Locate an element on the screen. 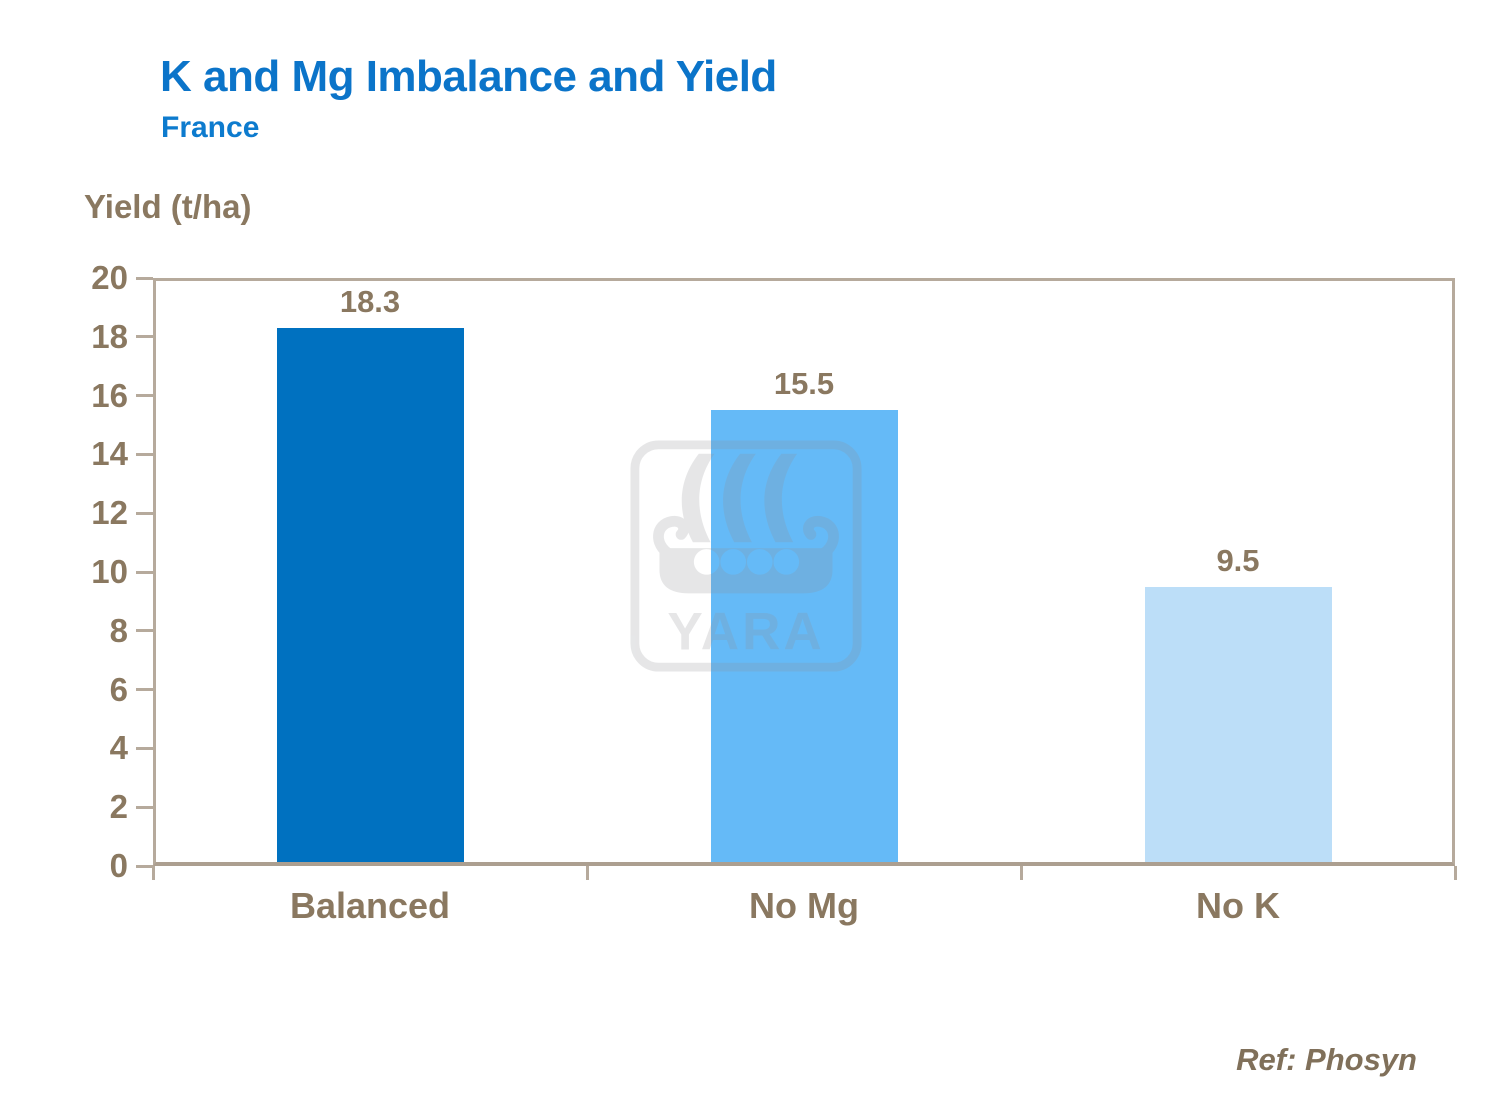 The width and height of the screenshot is (1497, 1110). y-axis-tick-label: 12 is located at coordinates (109, 513).